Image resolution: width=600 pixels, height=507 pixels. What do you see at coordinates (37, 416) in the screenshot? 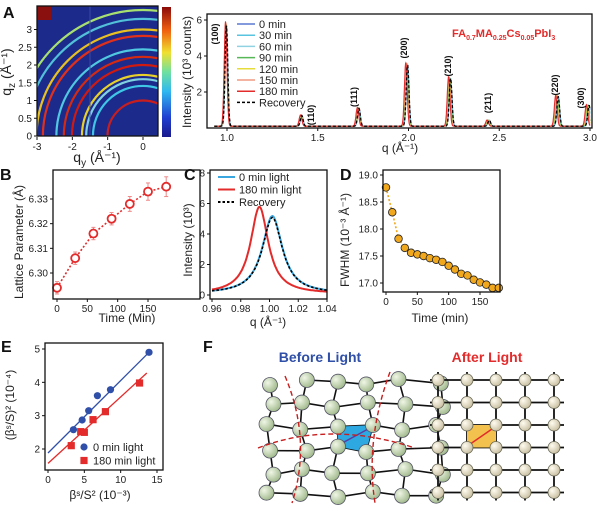
I see `y-tick-label: 3` at bounding box center [37, 416].